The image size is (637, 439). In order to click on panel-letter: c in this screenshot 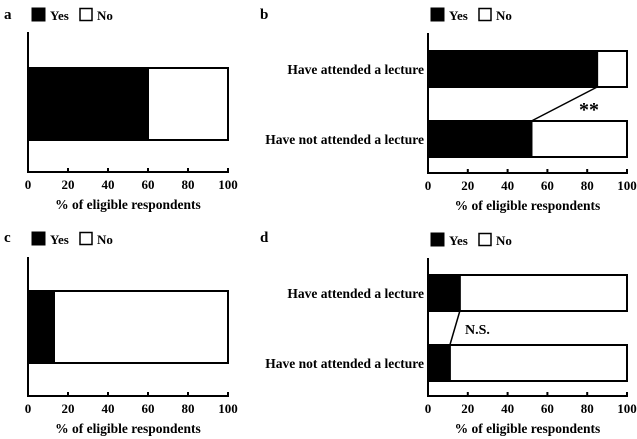, I will do `click(7, 238)`.